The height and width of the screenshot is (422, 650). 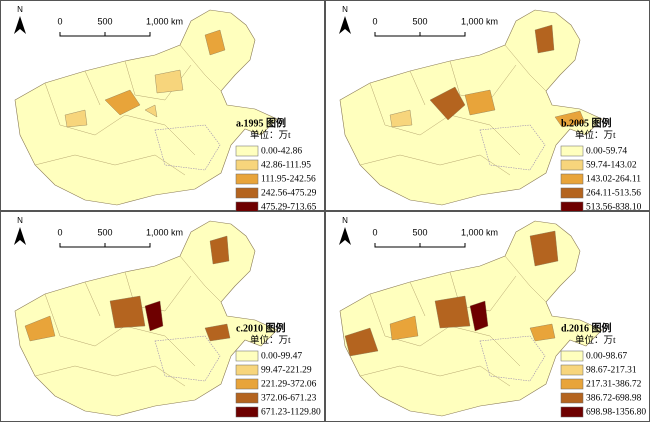 I want to click on legend-label: 513.56-838.10, so click(x=614, y=208).